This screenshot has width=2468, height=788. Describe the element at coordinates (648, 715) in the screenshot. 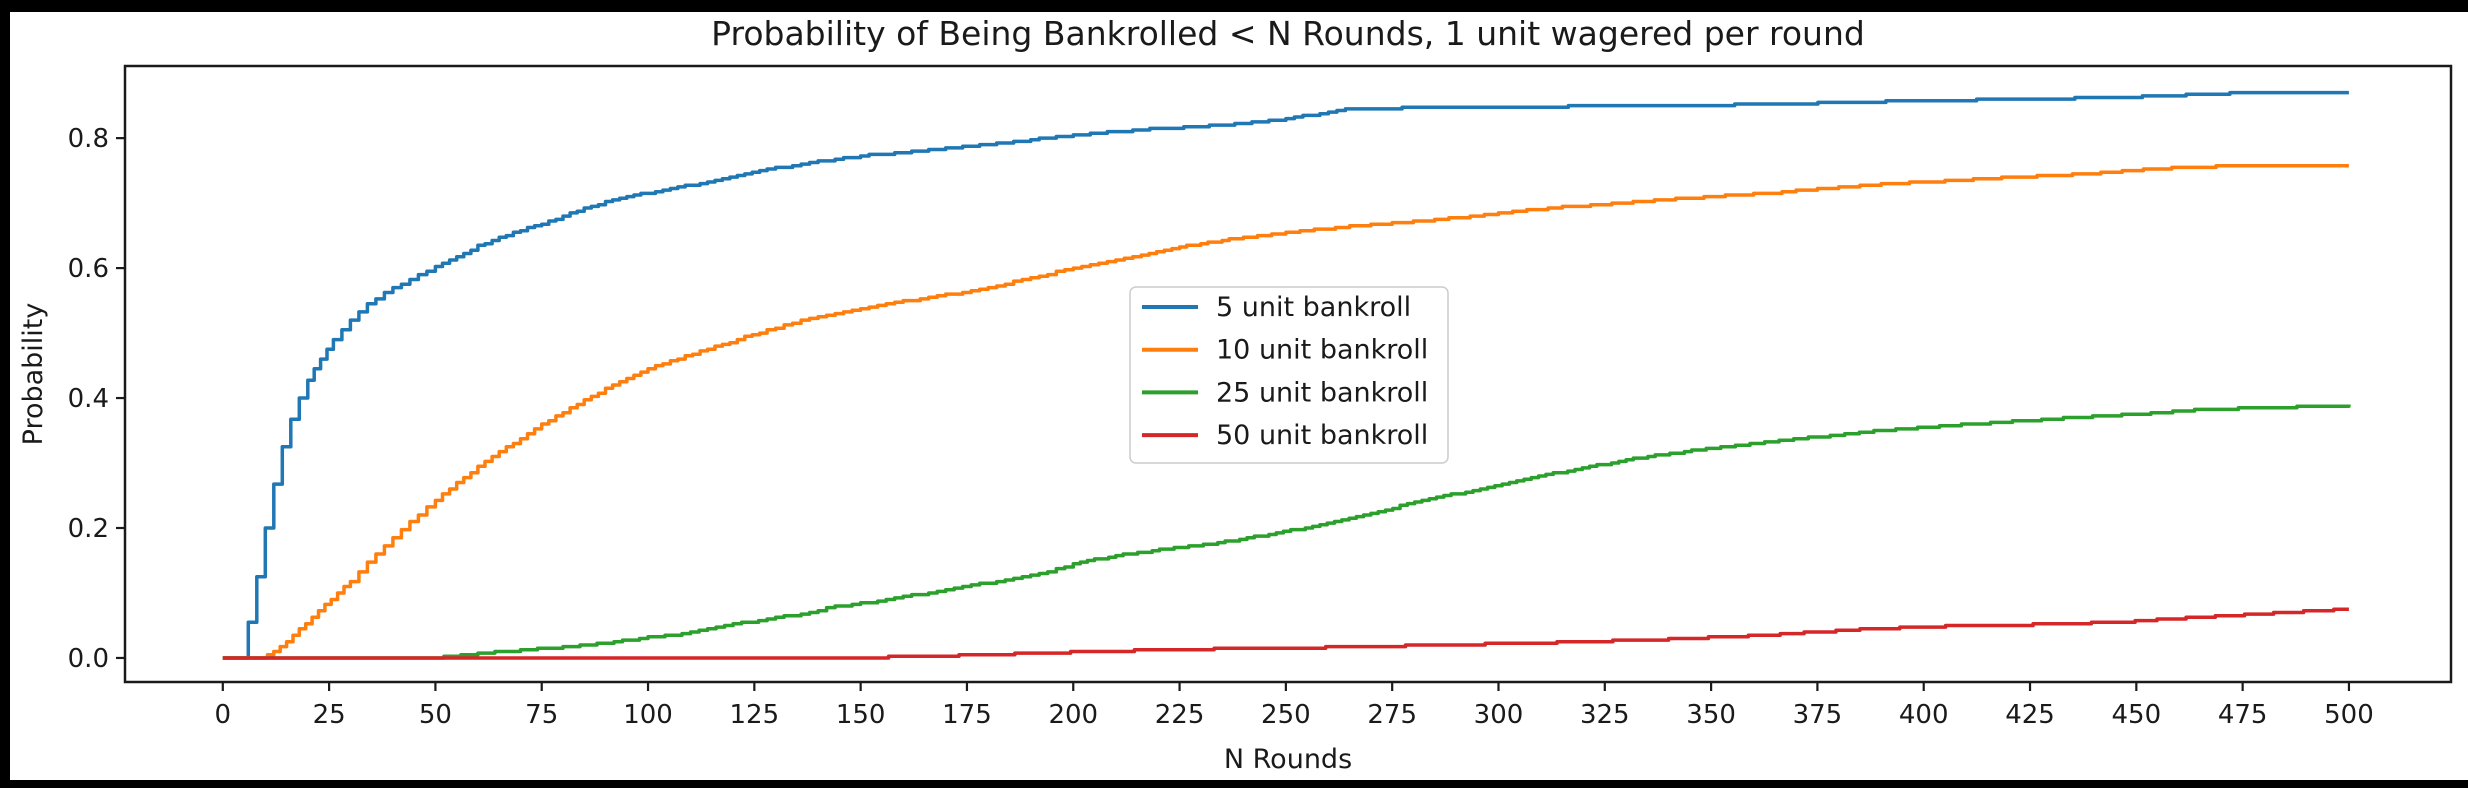

I see `x-tick-label: 100` at that location.